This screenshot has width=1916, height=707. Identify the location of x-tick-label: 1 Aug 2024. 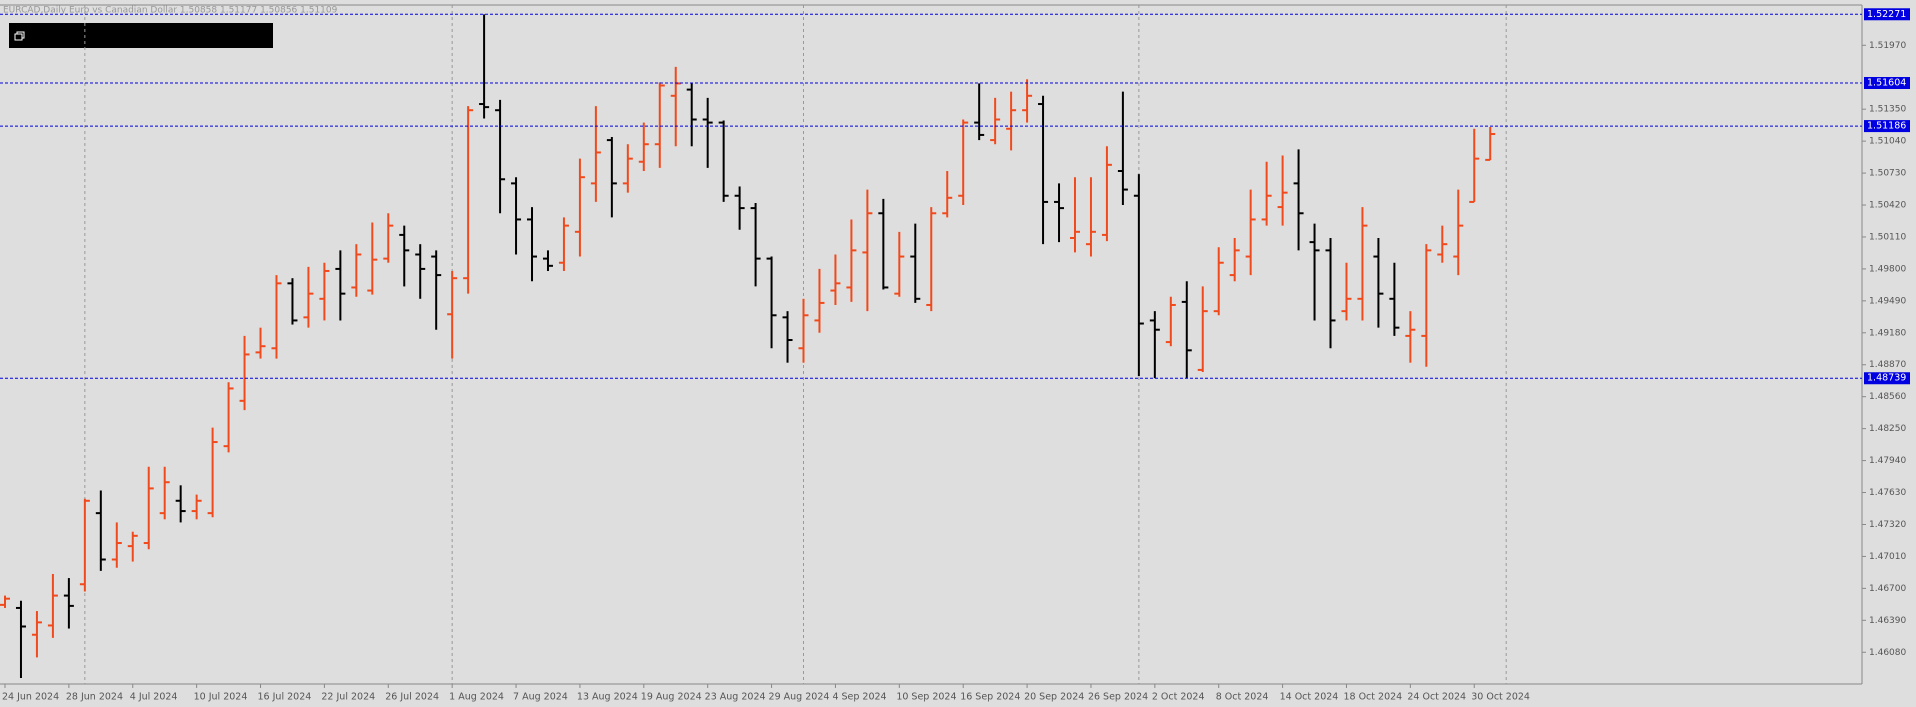
(476, 697).